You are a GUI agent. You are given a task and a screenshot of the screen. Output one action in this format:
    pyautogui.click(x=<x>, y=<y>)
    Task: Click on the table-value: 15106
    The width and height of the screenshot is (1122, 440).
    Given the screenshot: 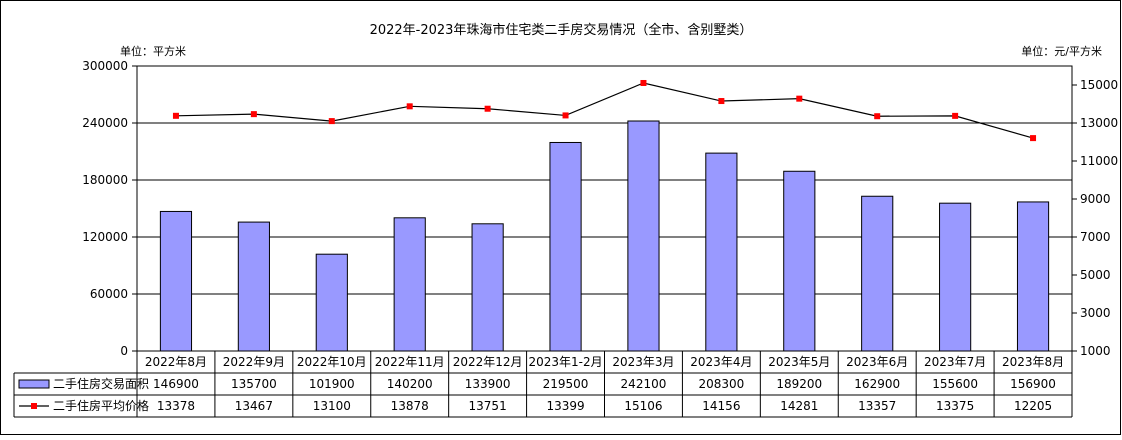 What is the action you would take?
    pyautogui.click(x=643, y=406)
    